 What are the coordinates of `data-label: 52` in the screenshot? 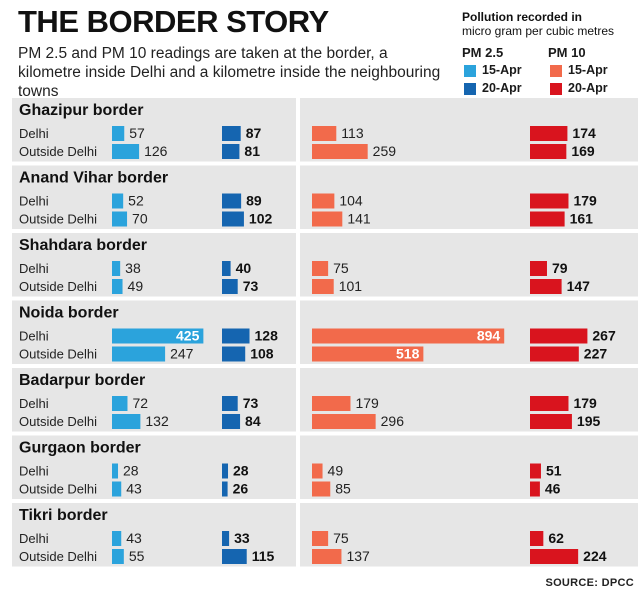 It's located at (136, 201).